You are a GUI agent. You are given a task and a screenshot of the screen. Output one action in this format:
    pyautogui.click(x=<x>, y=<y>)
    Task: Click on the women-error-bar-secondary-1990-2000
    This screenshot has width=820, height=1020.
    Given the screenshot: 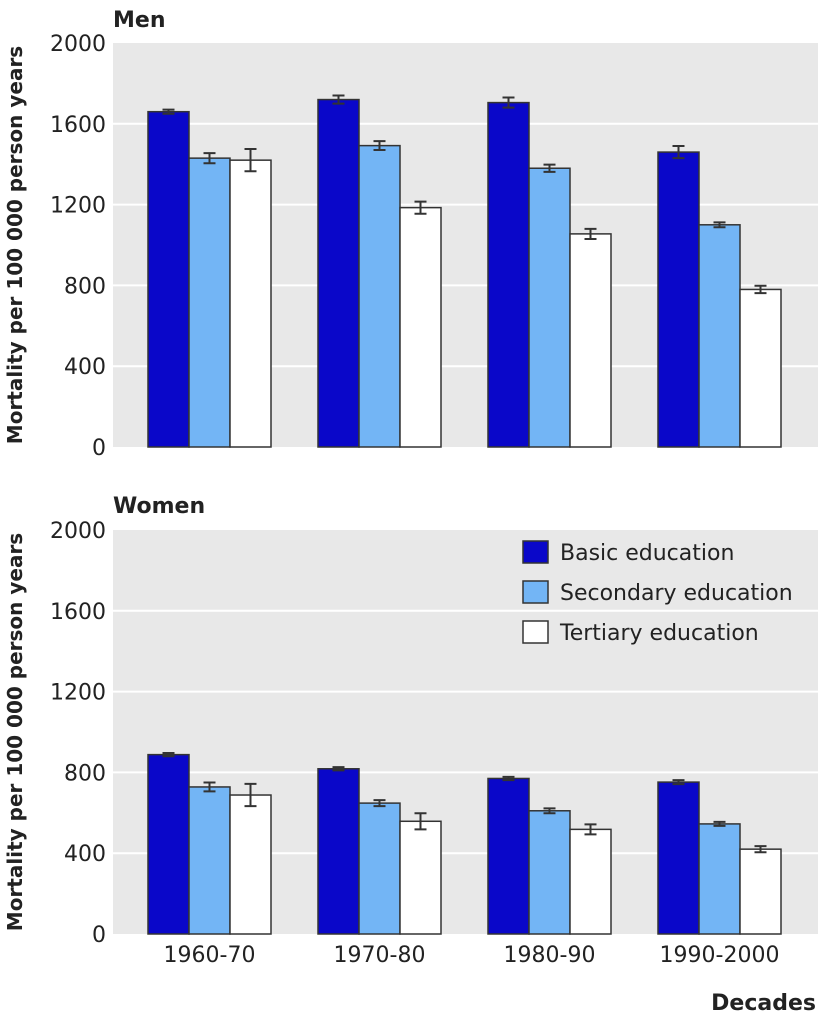 What is the action you would take?
    pyautogui.click(x=719, y=823)
    